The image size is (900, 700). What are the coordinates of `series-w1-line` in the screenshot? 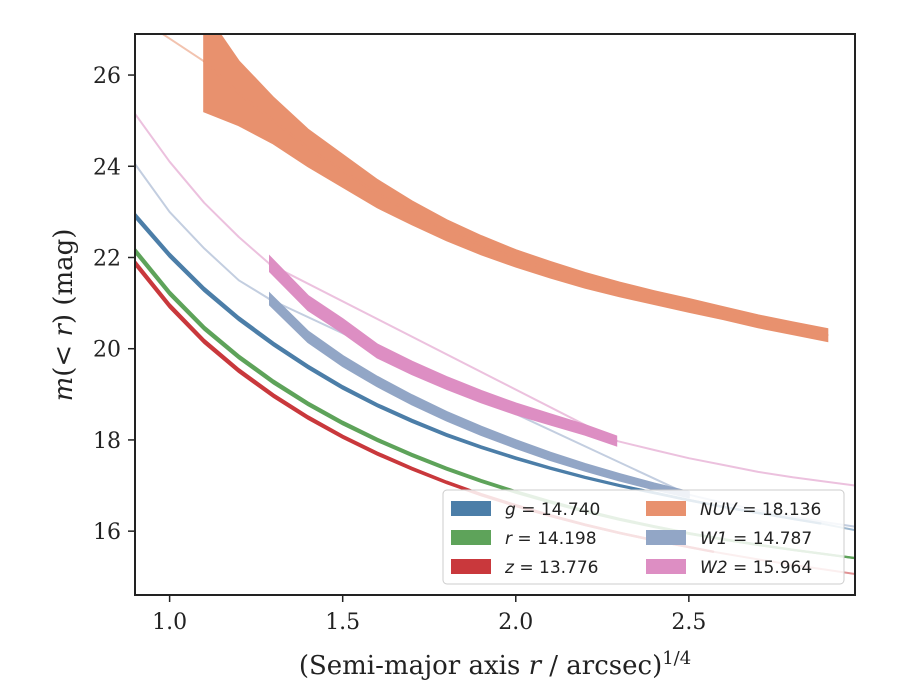 It's located at (479, 397).